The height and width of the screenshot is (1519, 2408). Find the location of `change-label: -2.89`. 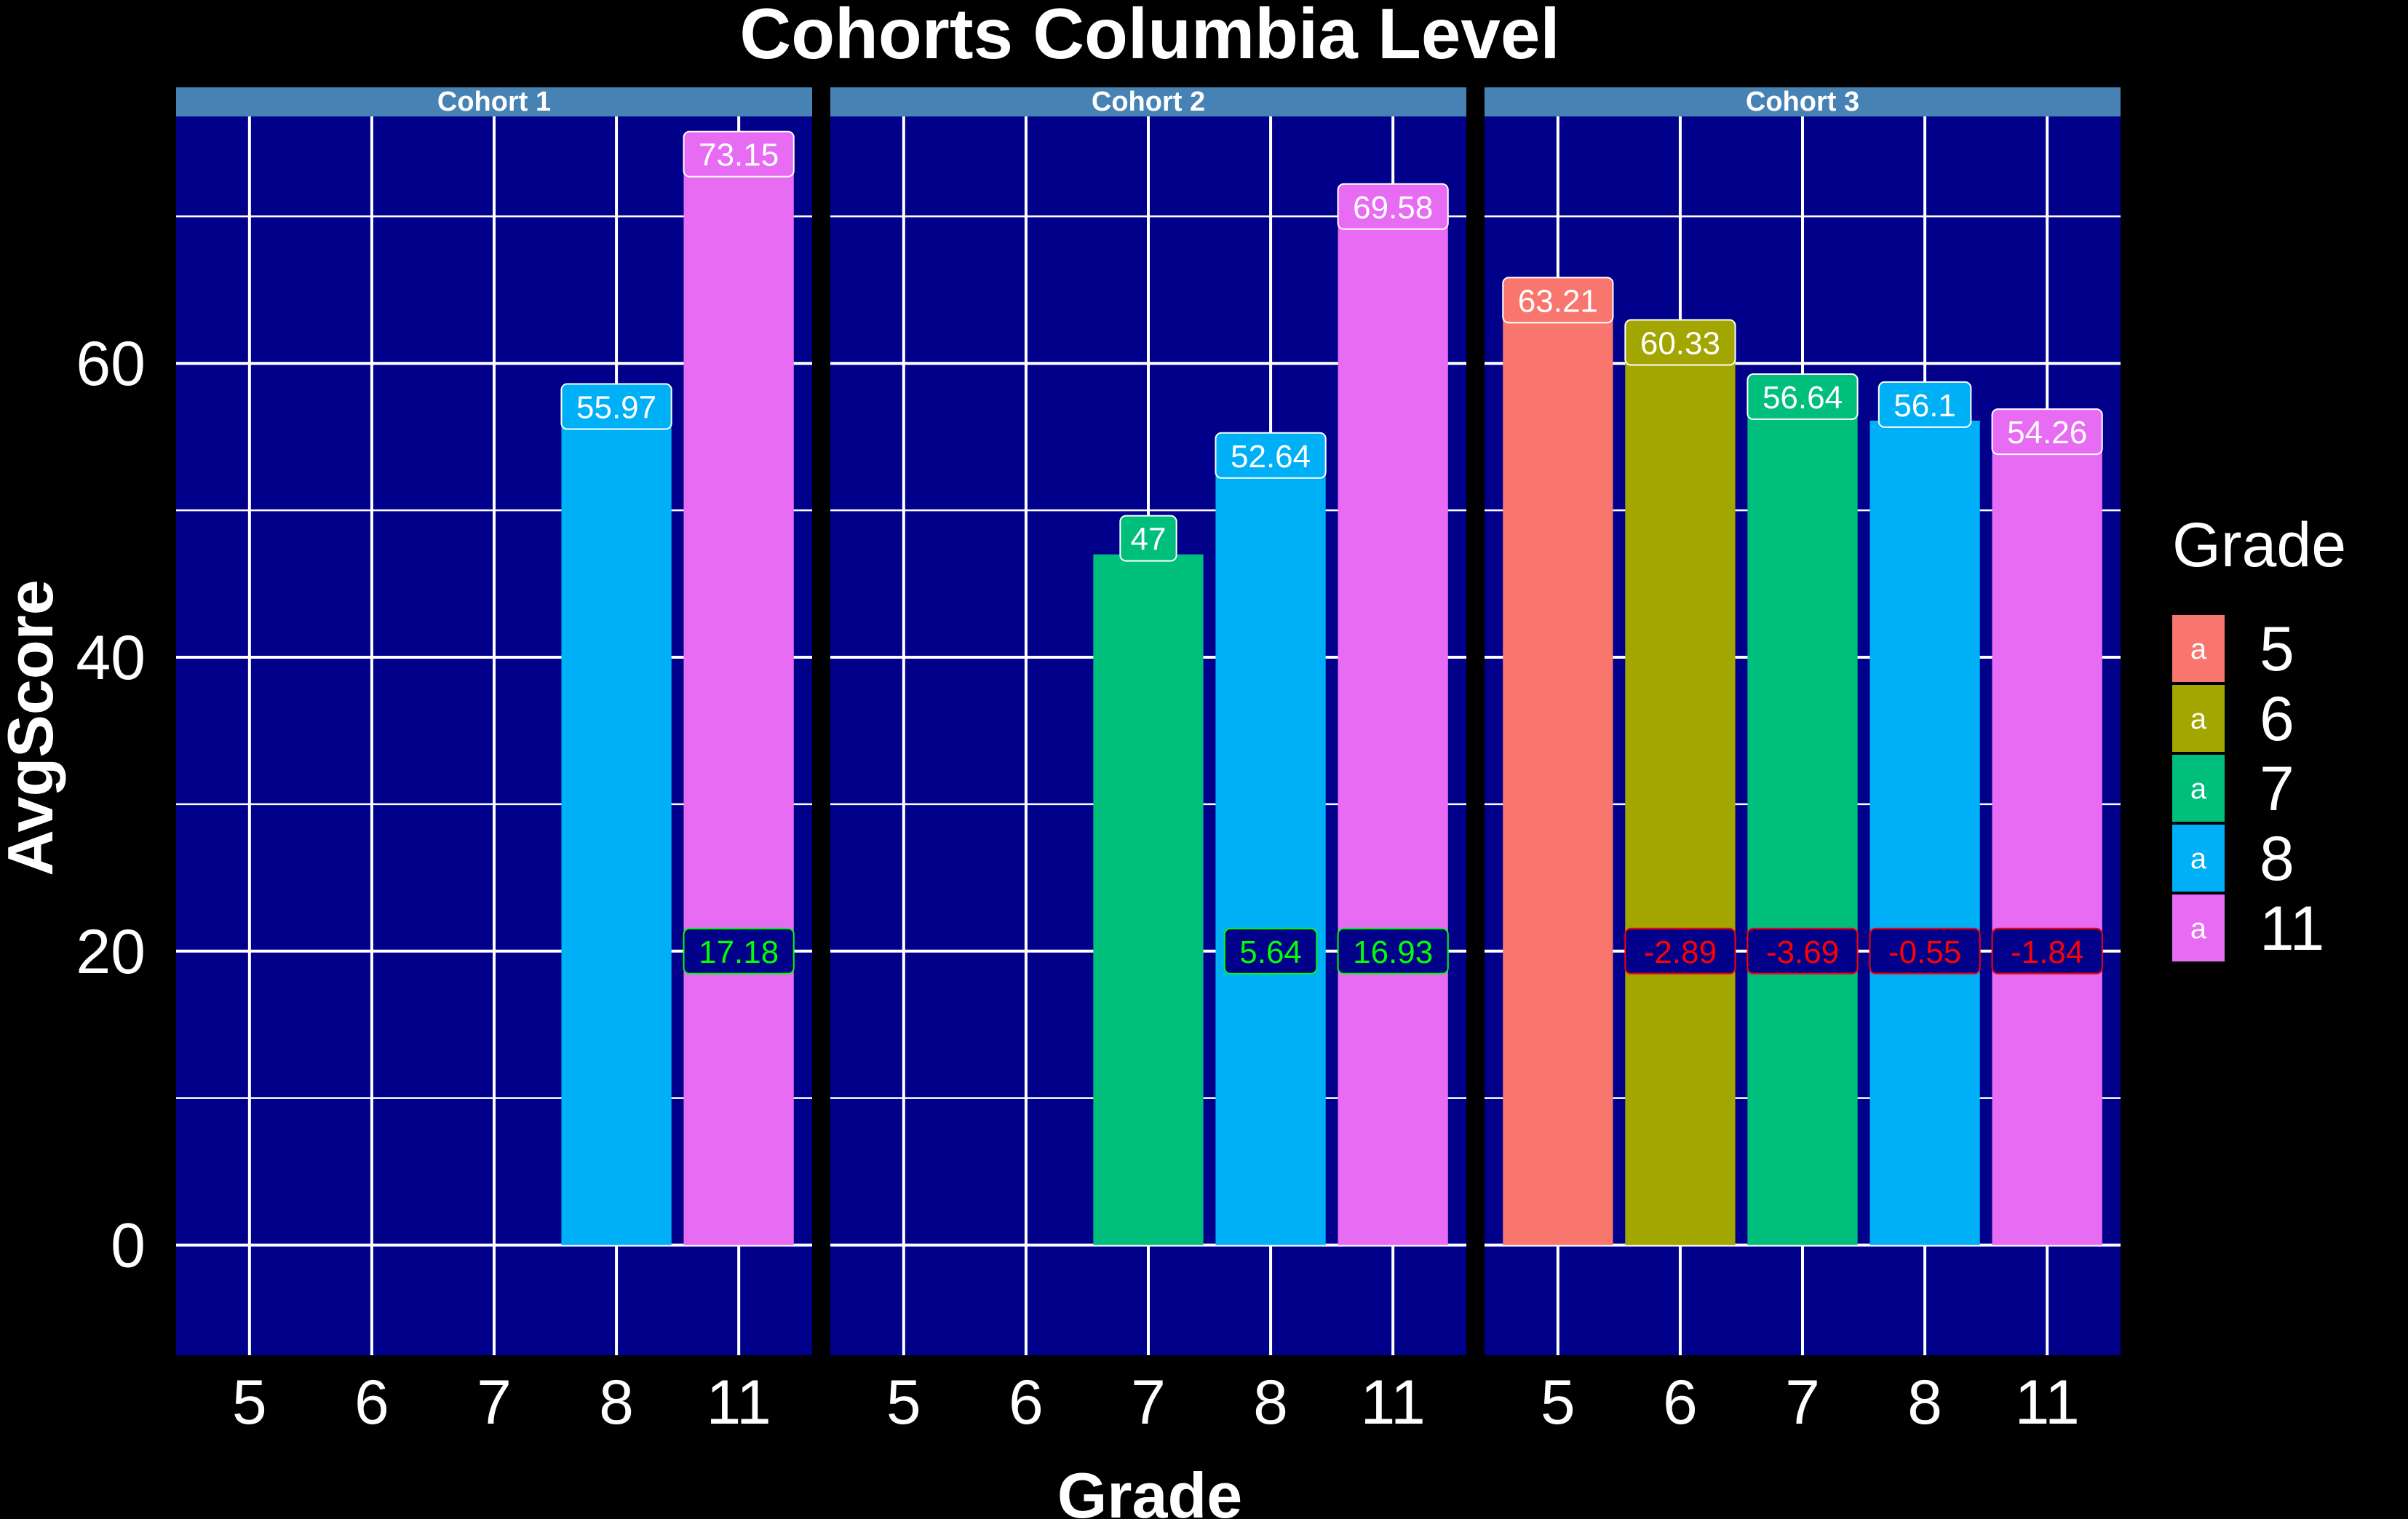

change-label: -2.89 is located at coordinates (1680, 952).